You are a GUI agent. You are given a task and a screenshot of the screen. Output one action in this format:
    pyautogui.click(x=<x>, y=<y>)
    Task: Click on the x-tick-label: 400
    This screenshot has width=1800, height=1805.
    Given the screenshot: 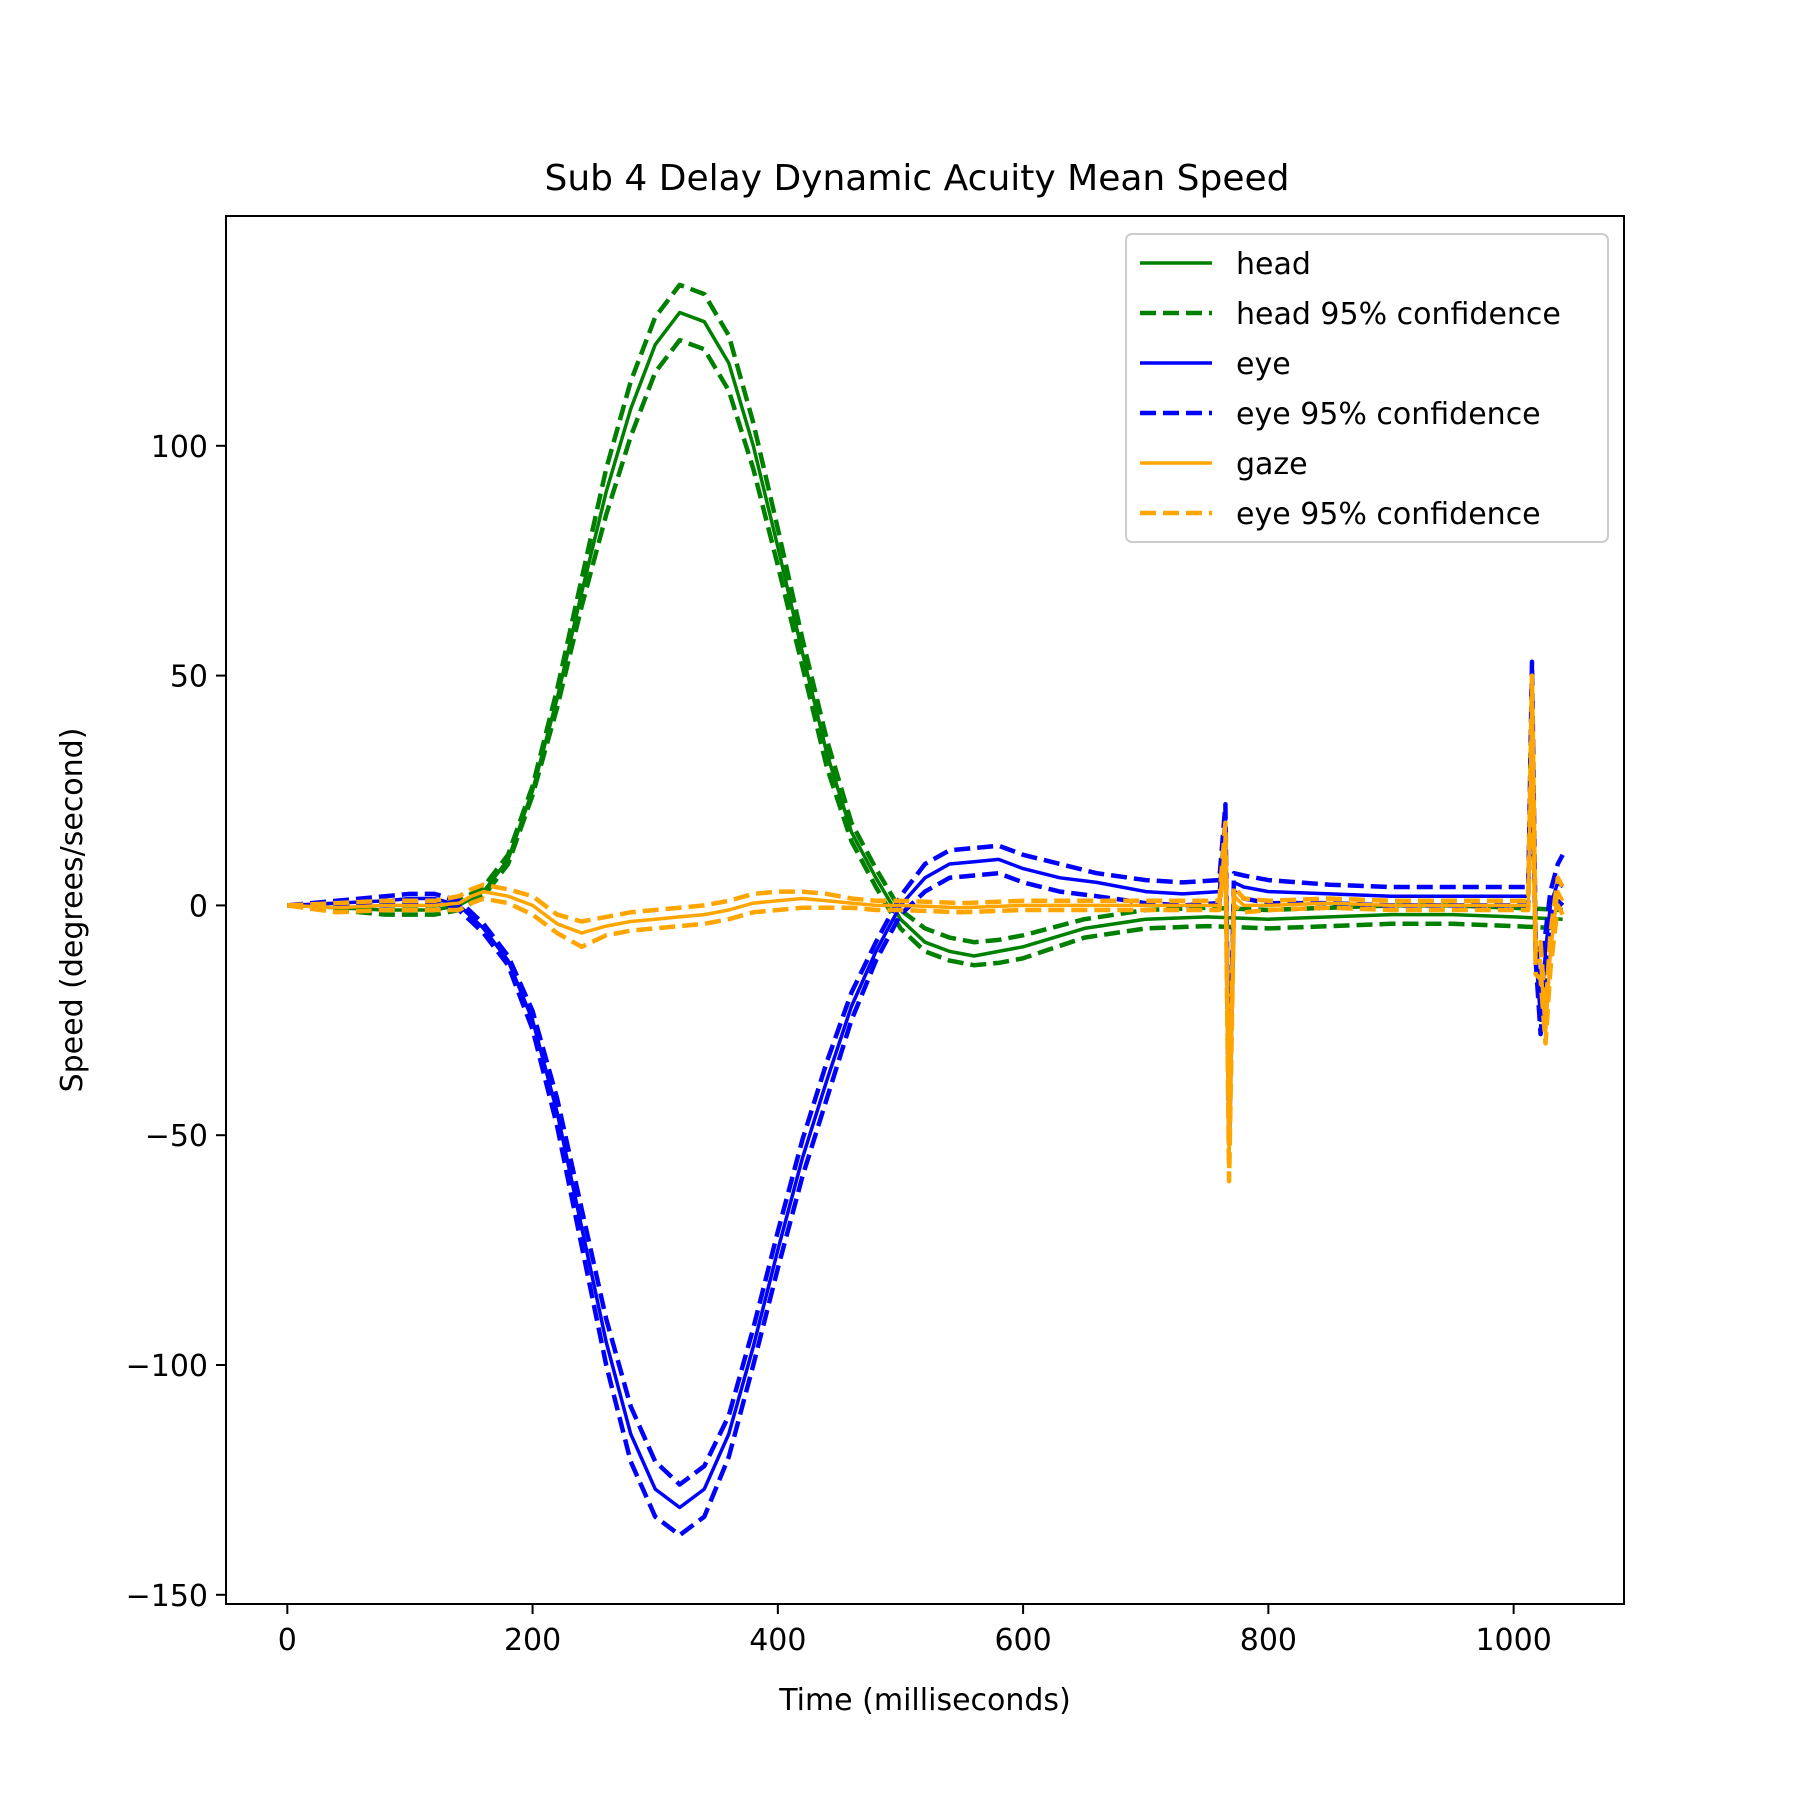 What is the action you would take?
    pyautogui.click(x=777, y=1640)
    